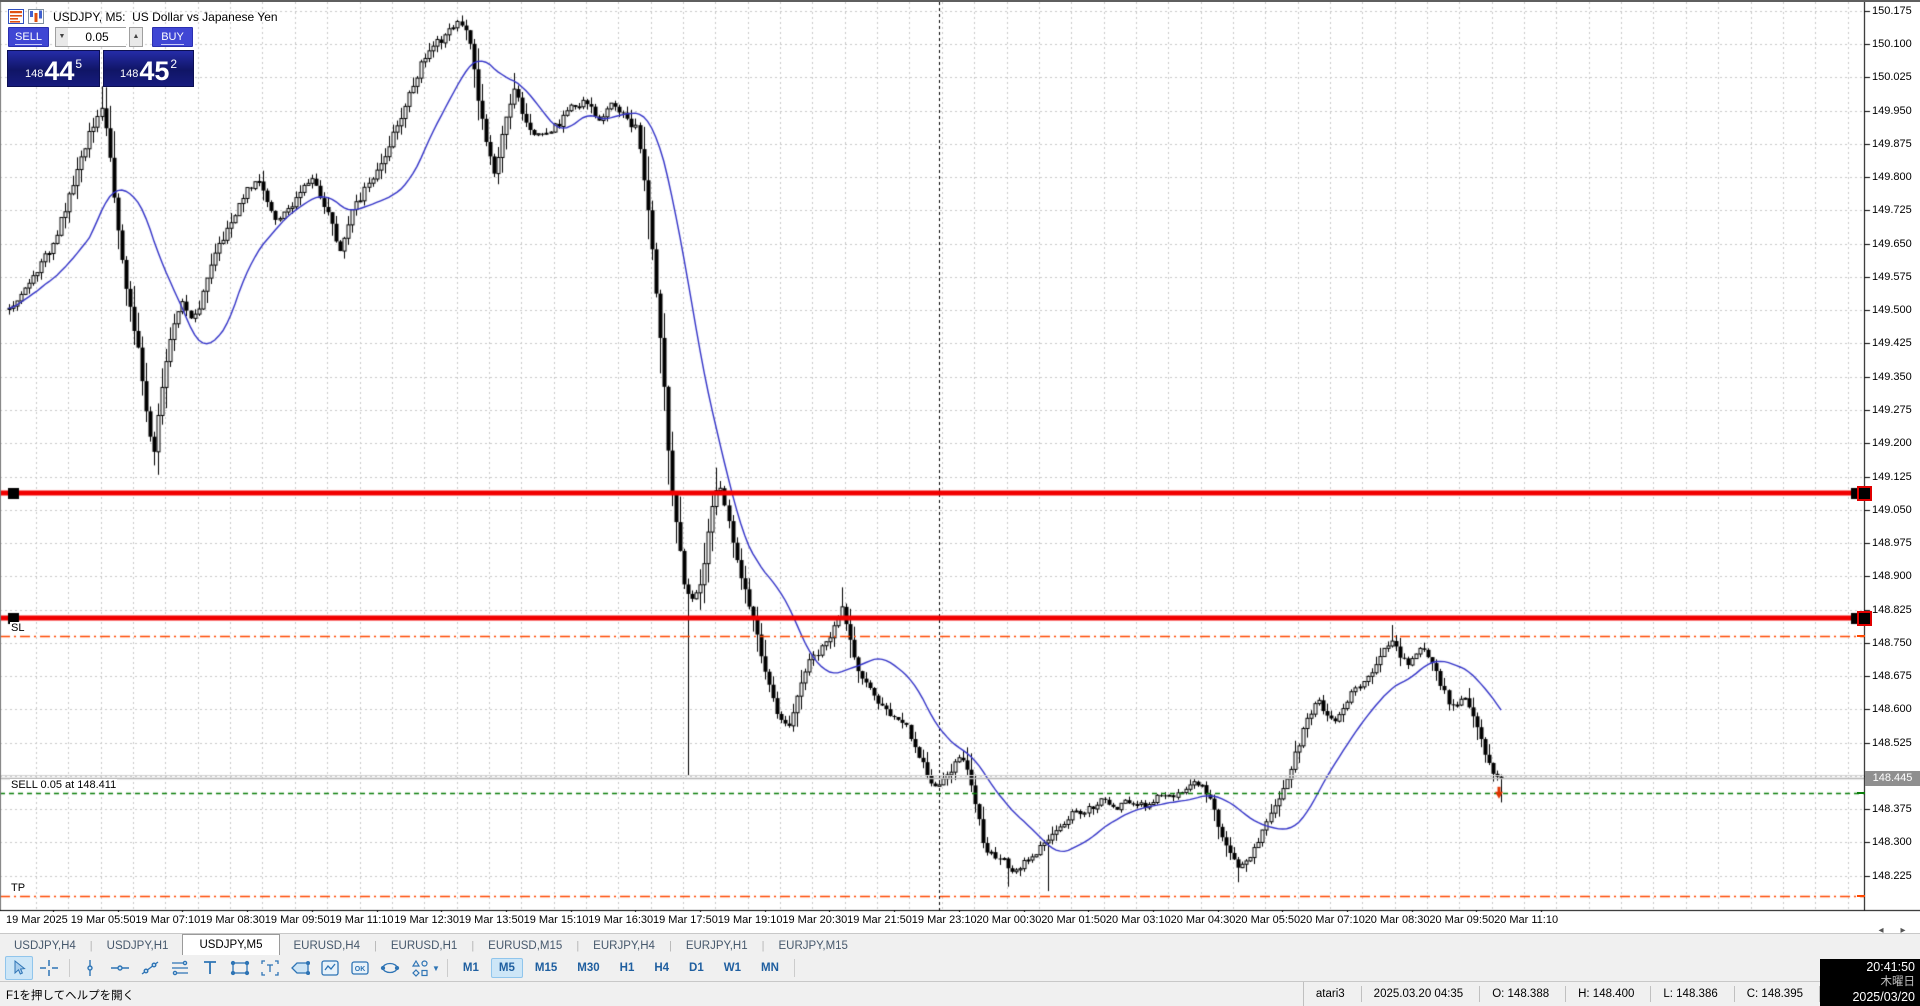 This screenshot has height=1006, width=1920. I want to click on clock-date: 2025/03/20, so click(1883, 997).